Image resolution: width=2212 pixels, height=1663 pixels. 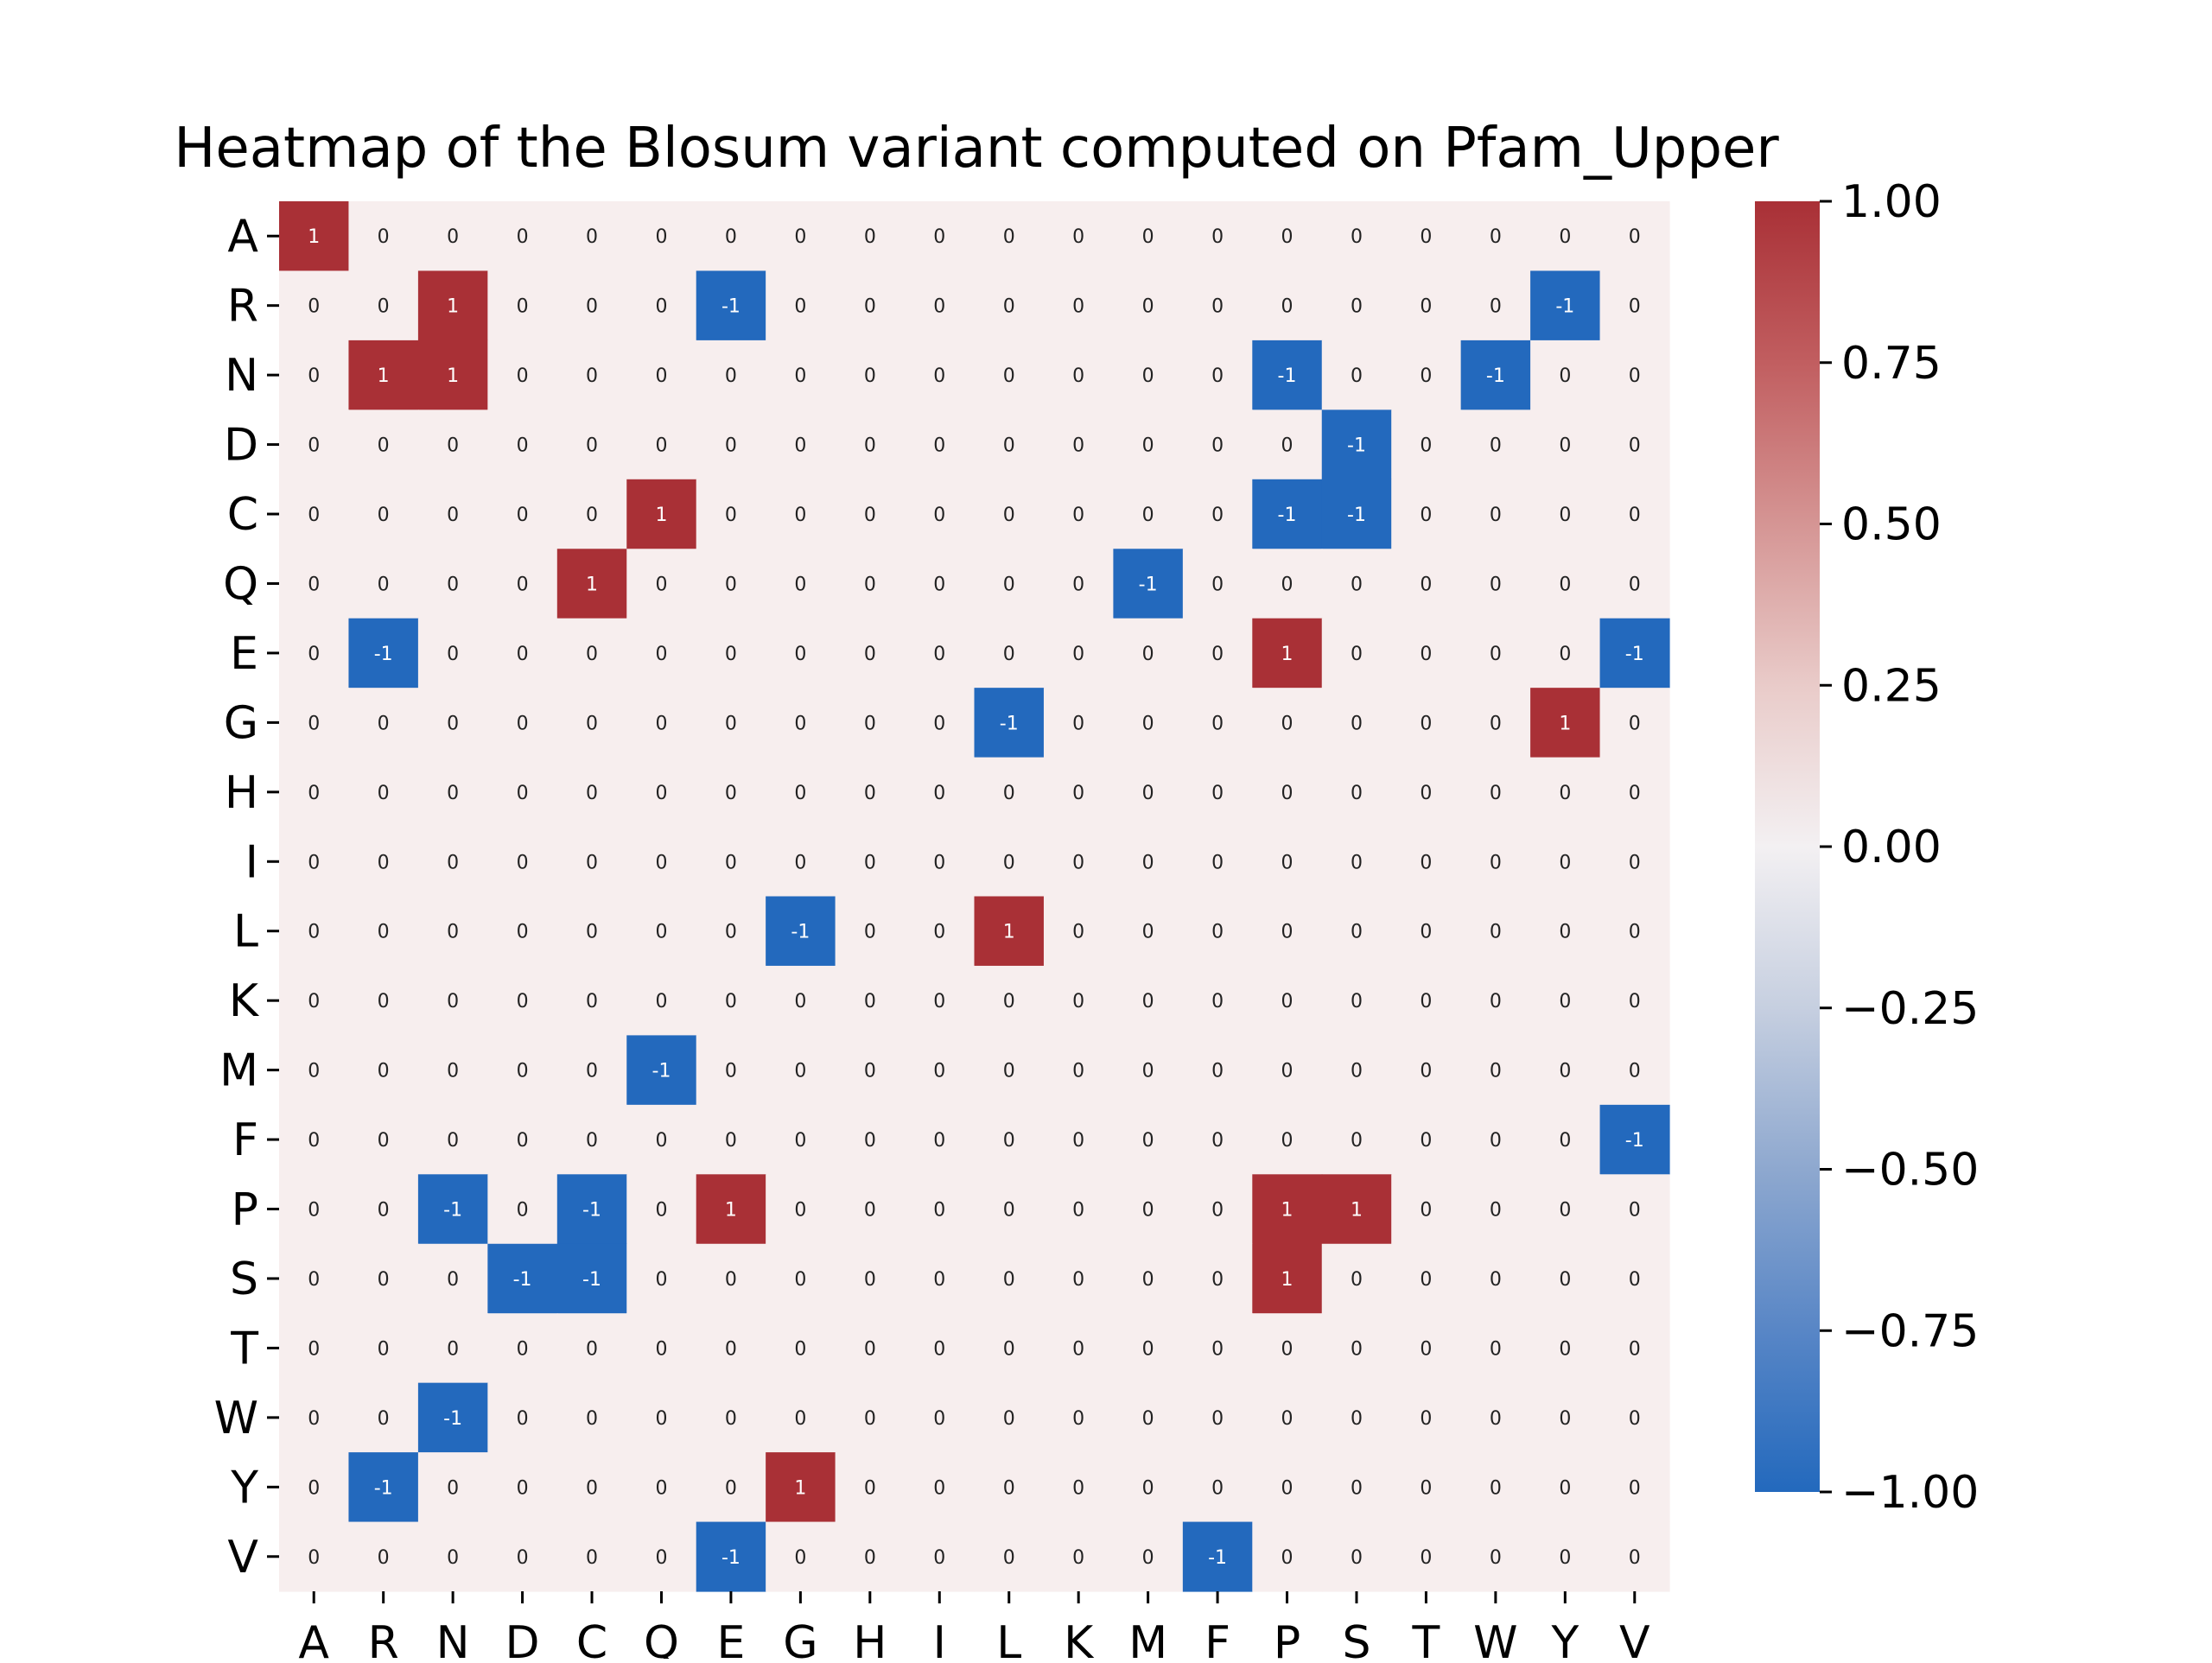 What do you see at coordinates (244, 1280) in the screenshot?
I see `y-tick-label: S` at bounding box center [244, 1280].